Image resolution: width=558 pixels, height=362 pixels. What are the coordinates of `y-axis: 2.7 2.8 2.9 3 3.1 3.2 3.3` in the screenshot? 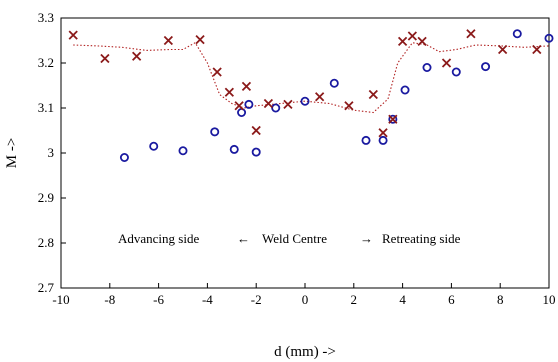 It's located at (52, 152).